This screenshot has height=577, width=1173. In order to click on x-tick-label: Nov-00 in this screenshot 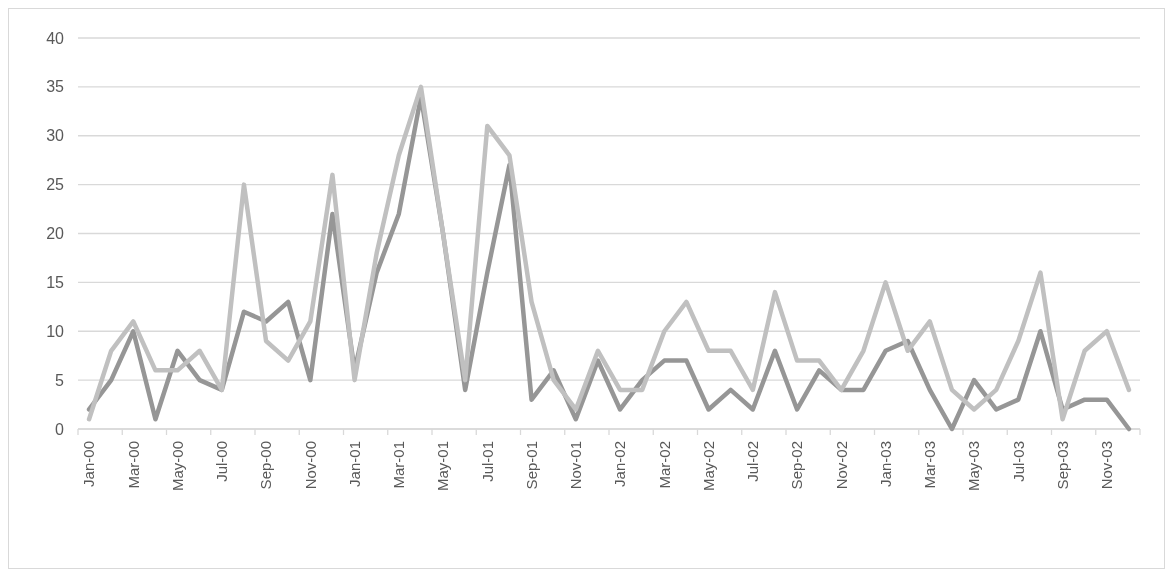, I will do `click(310, 465)`.